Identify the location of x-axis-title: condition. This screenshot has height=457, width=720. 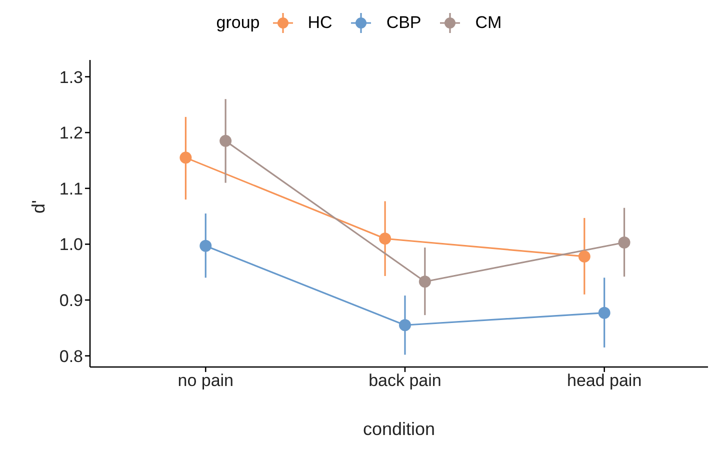
(399, 429).